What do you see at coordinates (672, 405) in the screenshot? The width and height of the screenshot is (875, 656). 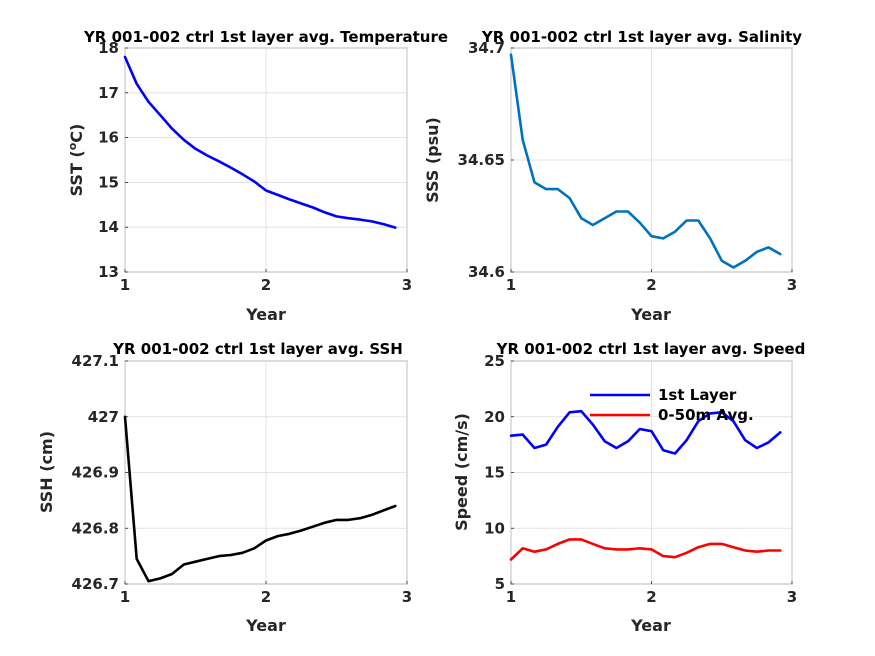 I see `legend: 1st Layer 0-50m Avg.` at bounding box center [672, 405].